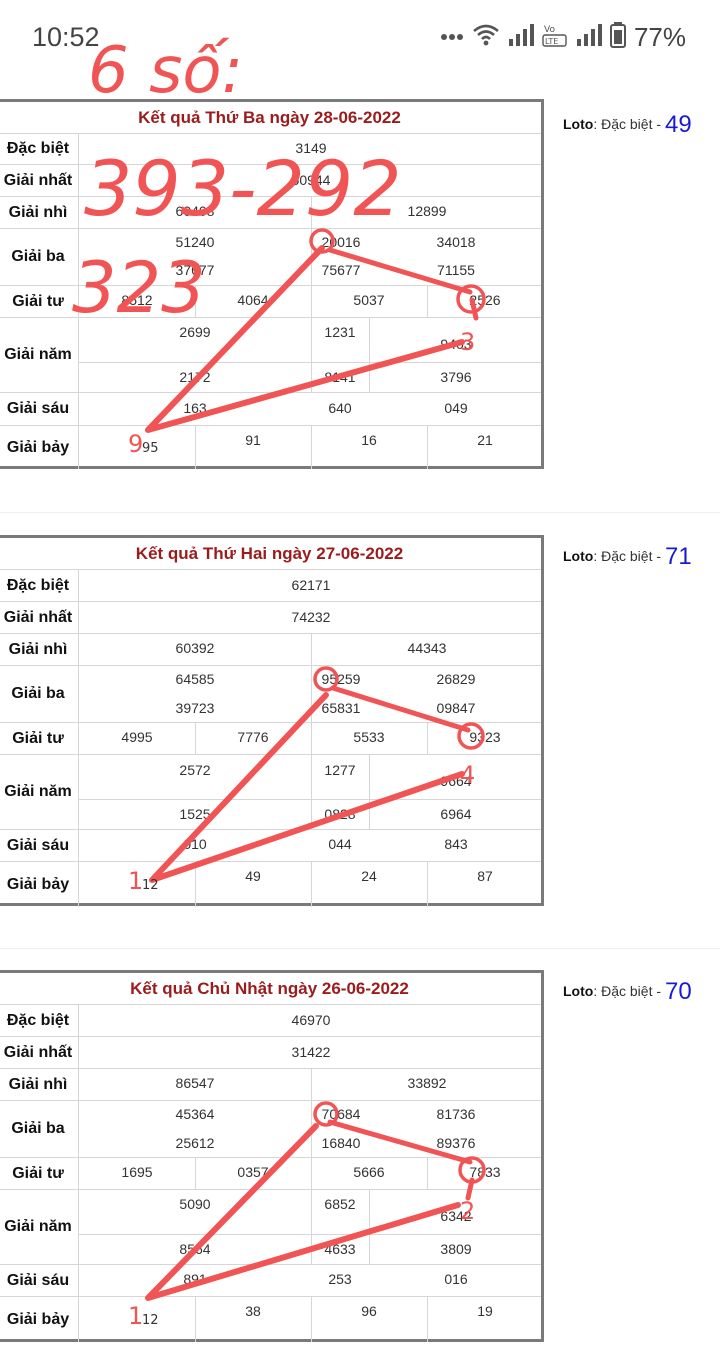 This screenshot has width=720, height=1352. Describe the element at coordinates (311, 148) in the screenshot. I see `number-cell: 3149` at that location.